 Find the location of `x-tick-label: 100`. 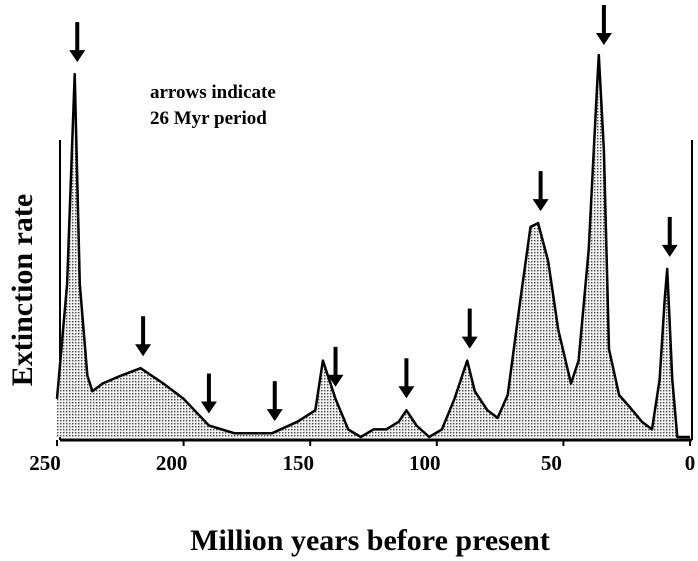

x-tick-label: 100 is located at coordinates (425, 463).